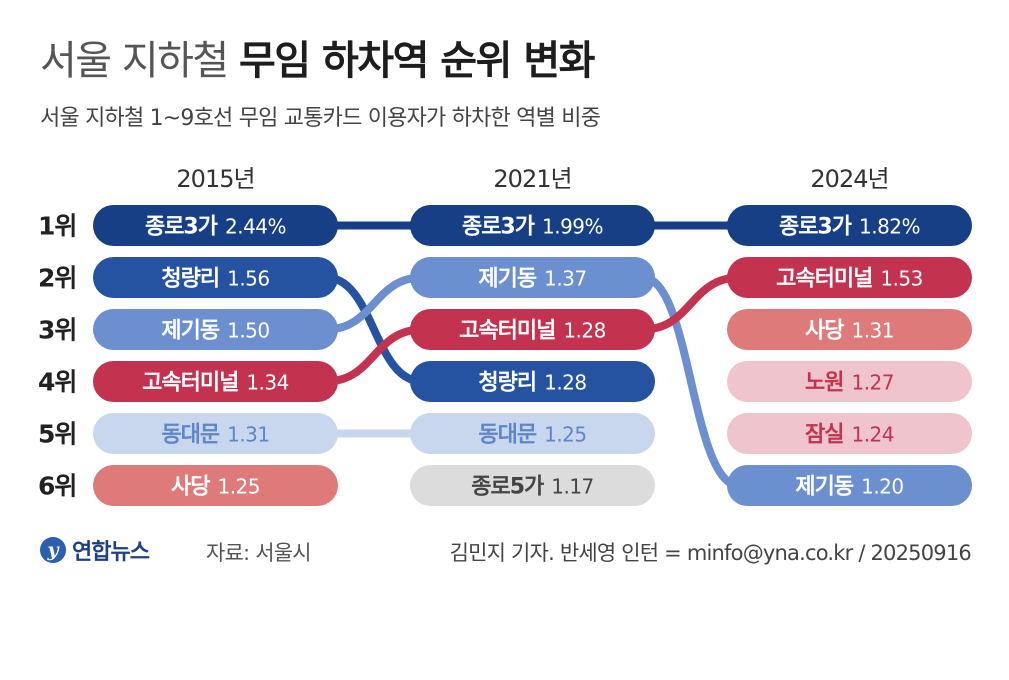 This screenshot has width=1009, height=680. I want to click on station-label: 종로3가 1.99%, so click(532, 227).